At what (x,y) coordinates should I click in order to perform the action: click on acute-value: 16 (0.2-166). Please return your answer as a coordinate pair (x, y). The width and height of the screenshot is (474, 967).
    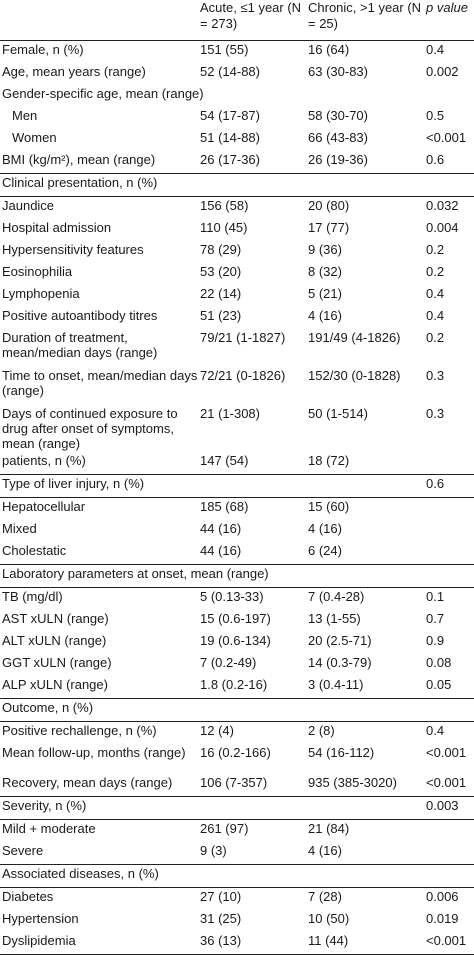
    Looking at the image, I should click on (235, 752).